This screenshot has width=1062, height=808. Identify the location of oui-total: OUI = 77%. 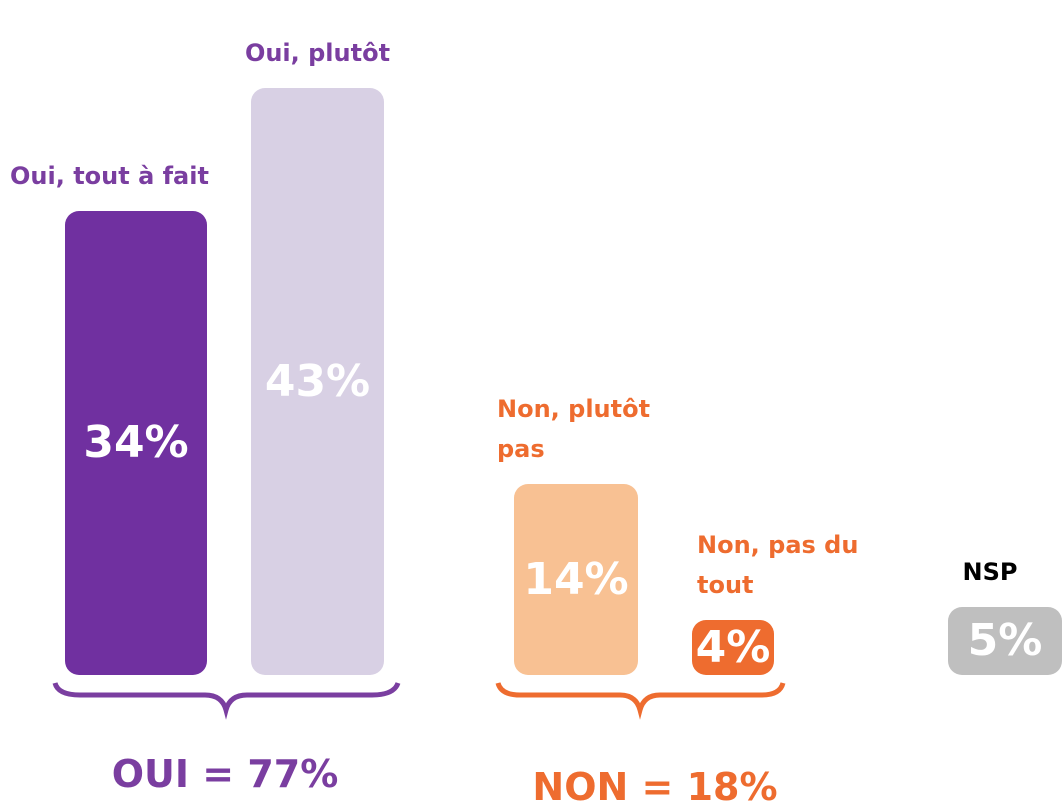
(225, 774).